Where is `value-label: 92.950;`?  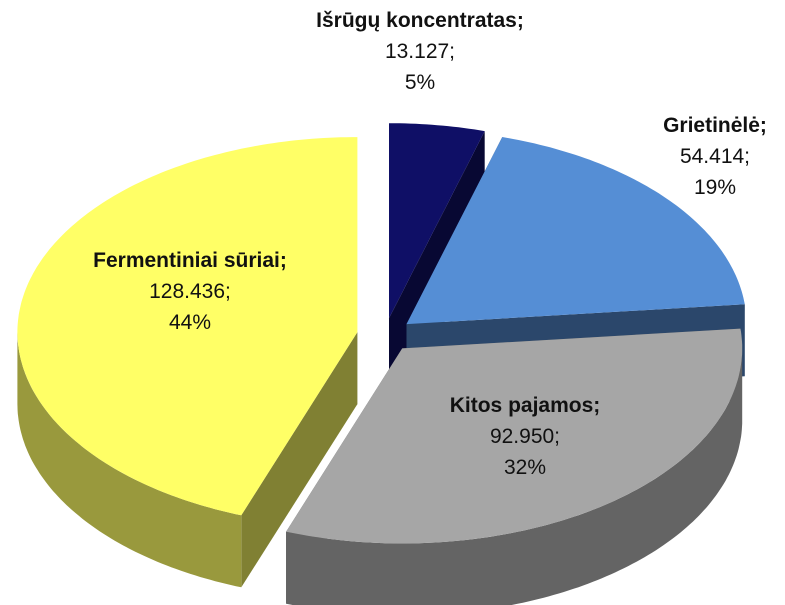 value-label: 92.950; is located at coordinates (525, 436).